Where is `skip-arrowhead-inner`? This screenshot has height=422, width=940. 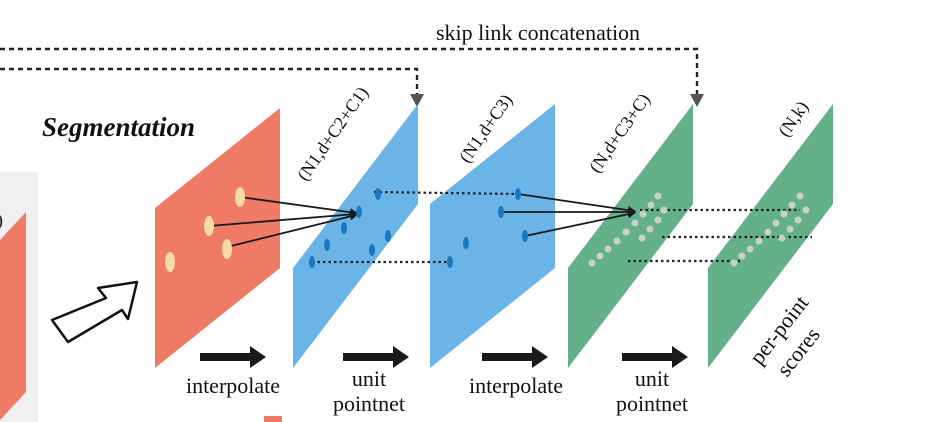 skip-arrowhead-inner is located at coordinates (417, 100).